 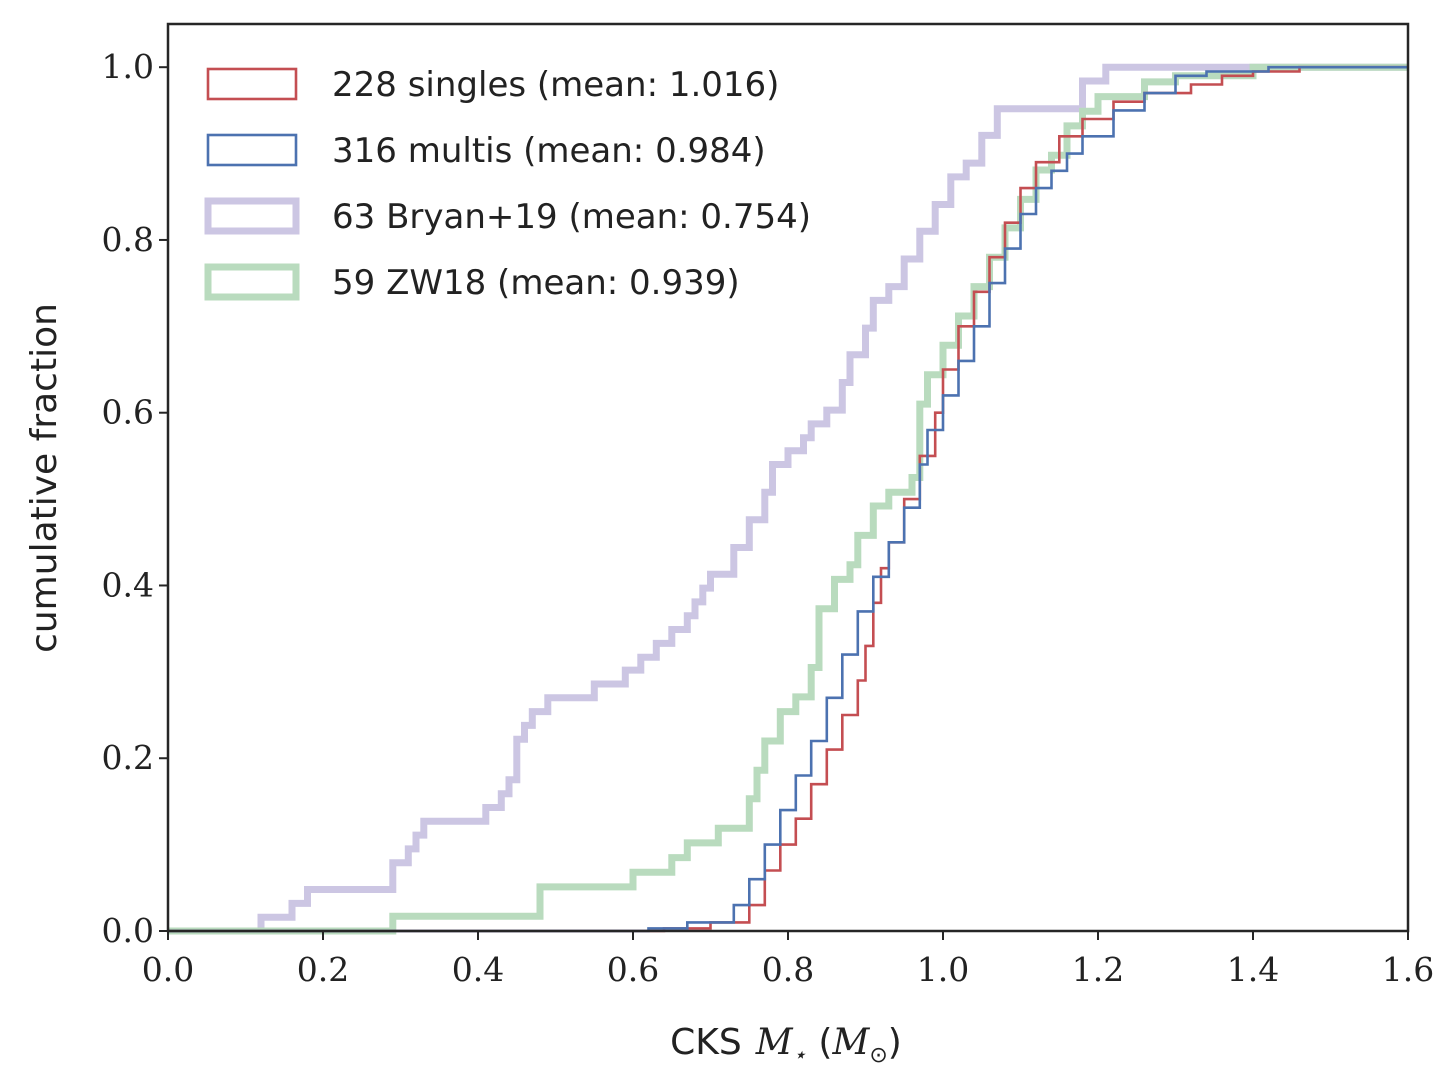 What do you see at coordinates (1408, 969) in the screenshot?
I see `x-tick-label: 1.6` at bounding box center [1408, 969].